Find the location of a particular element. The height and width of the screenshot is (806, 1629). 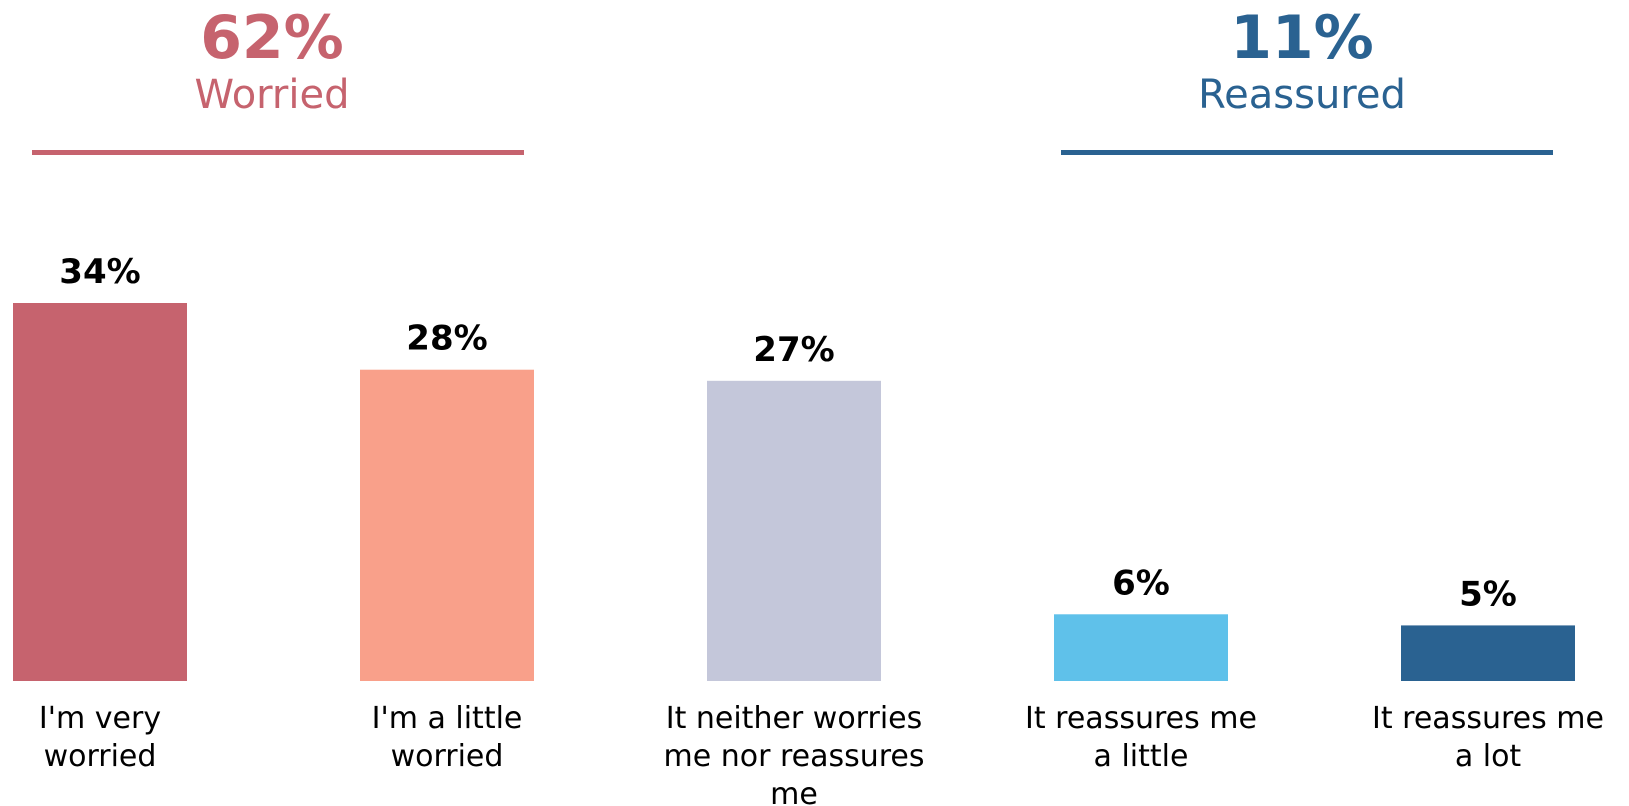

category-label-5: It reassures me a lot is located at coordinates (1488, 737).